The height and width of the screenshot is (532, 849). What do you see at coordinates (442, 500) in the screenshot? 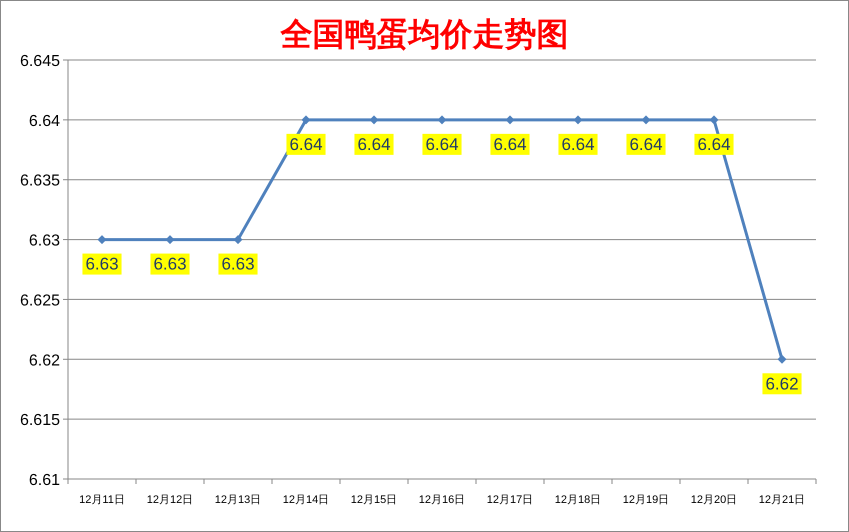
I see `x-tick-label: 12月16日` at bounding box center [442, 500].